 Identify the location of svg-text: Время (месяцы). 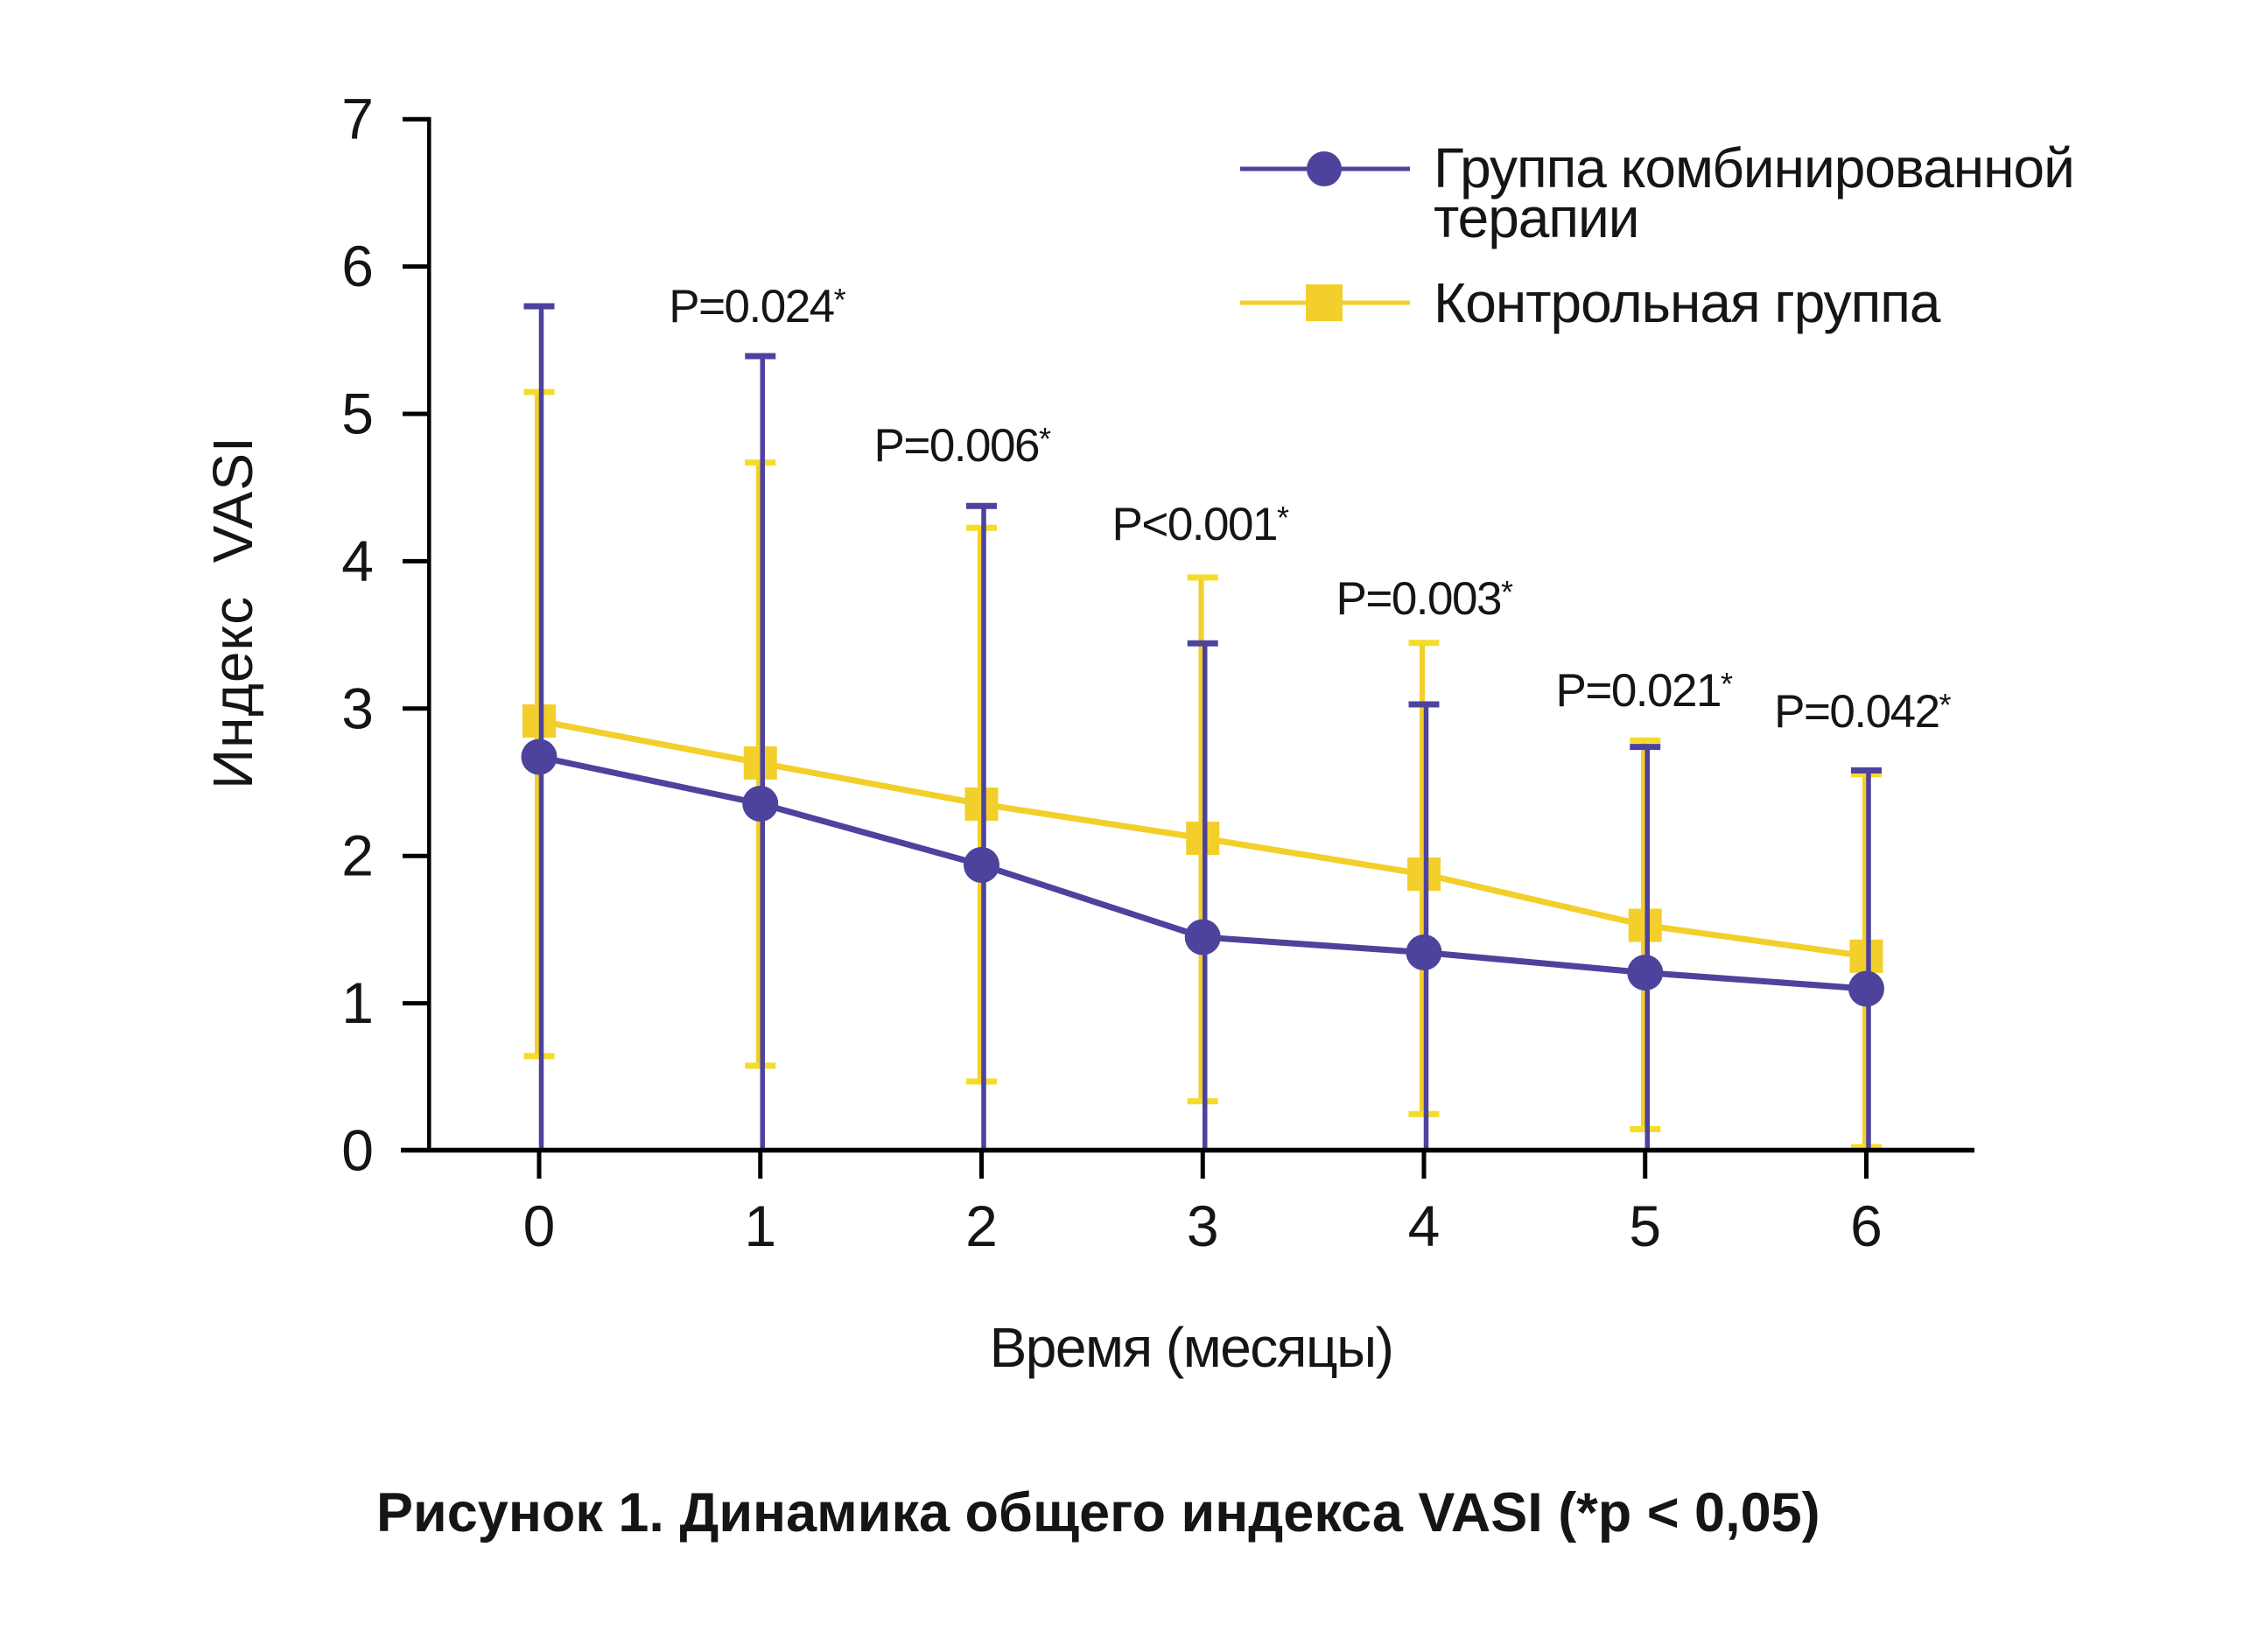
(1191, 1347).